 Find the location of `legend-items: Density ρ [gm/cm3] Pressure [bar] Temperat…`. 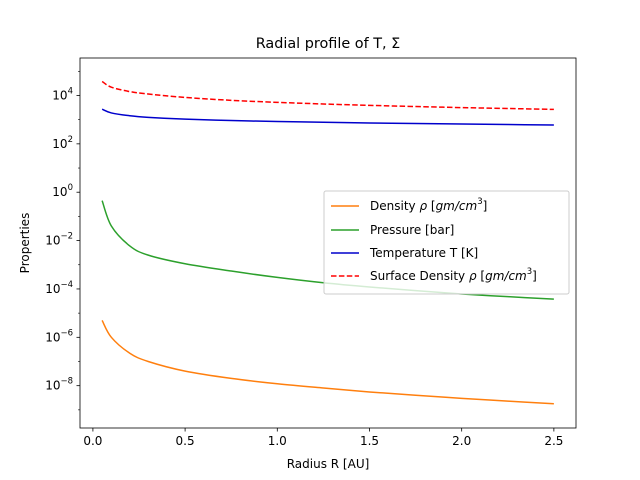

legend-items: Density ρ [gm/cm3] Pressure [bar] Temperat… is located at coordinates (434, 240).